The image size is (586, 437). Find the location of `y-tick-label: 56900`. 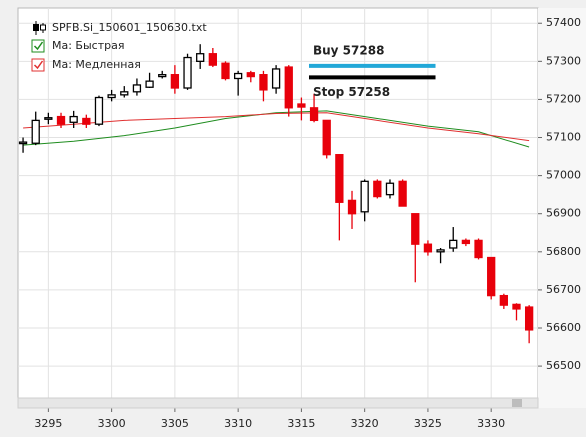

y-tick-label: 56900 is located at coordinates (563, 213).